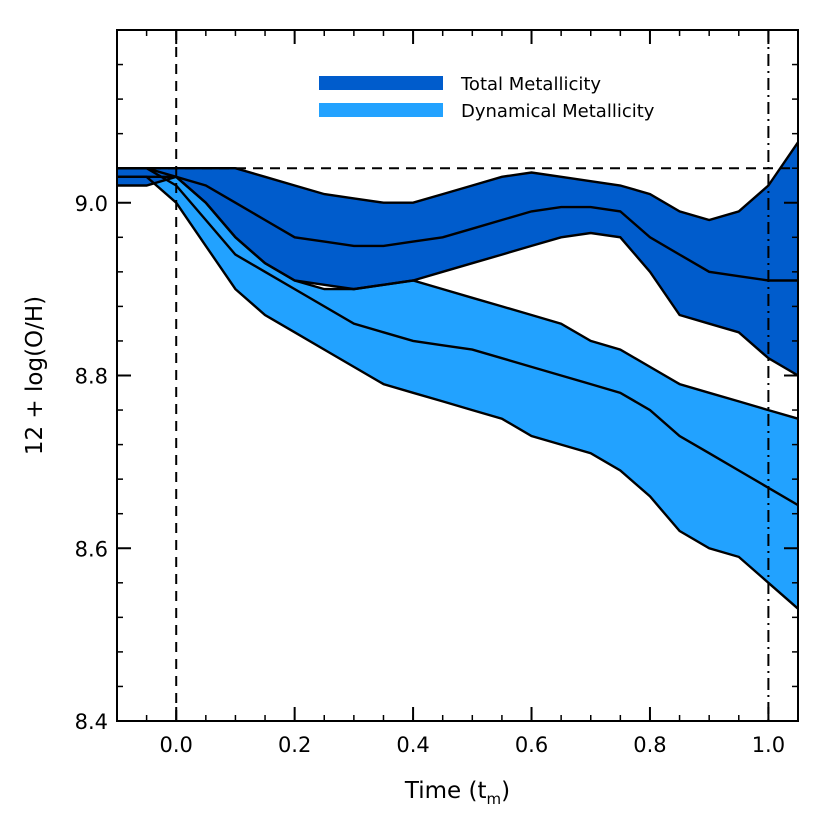 The width and height of the screenshot is (830, 830). What do you see at coordinates (381, 83) in the screenshot?
I see `legend-swatch-total-metallicity` at bounding box center [381, 83].